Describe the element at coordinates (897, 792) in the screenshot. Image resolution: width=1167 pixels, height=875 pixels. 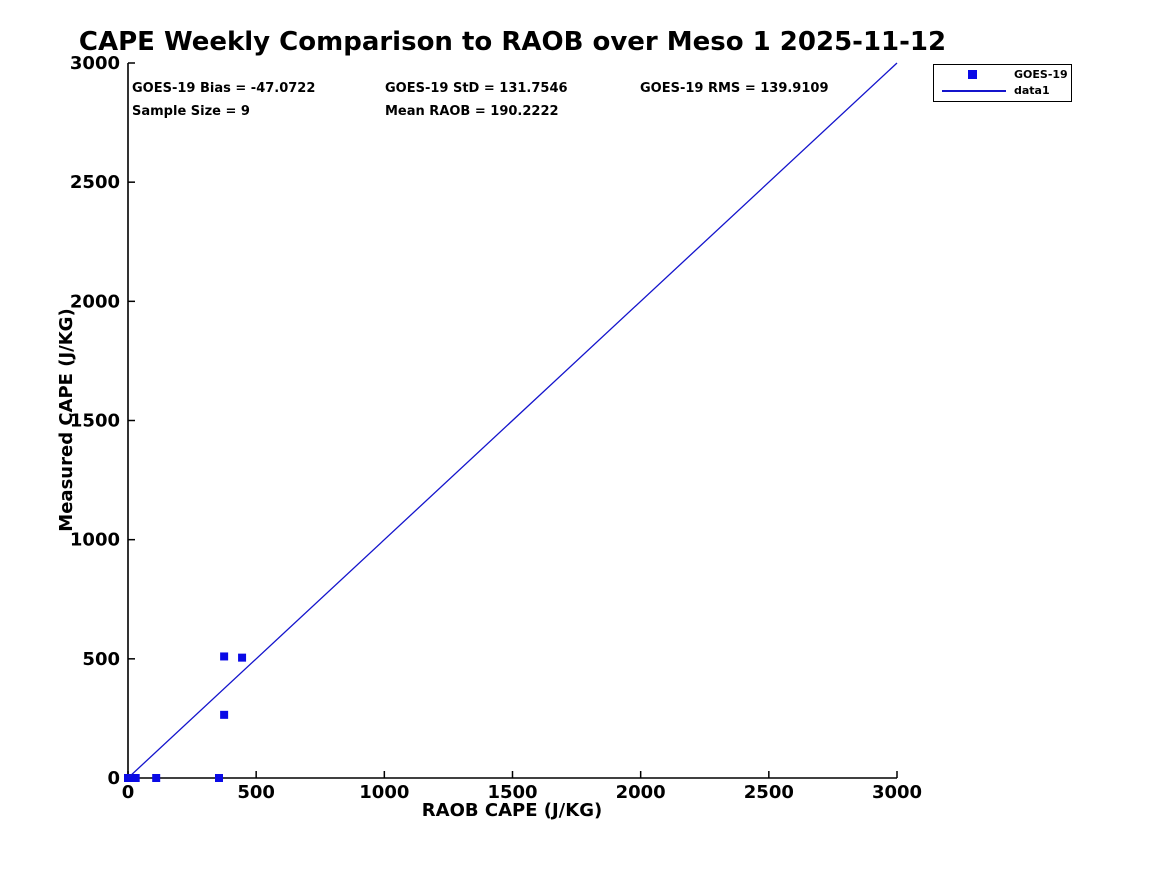
I see `x-tick-label: 3000` at that location.